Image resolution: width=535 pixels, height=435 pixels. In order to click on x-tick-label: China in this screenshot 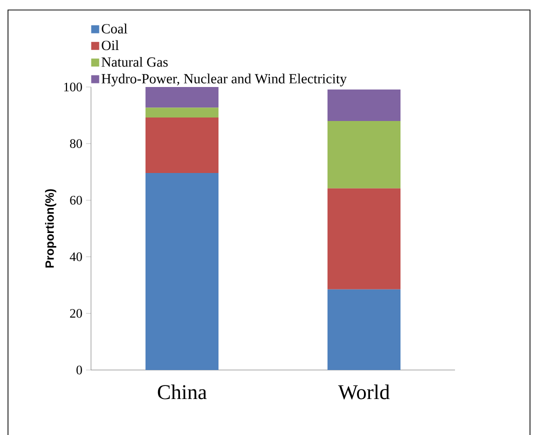, I will do `click(182, 392)`.